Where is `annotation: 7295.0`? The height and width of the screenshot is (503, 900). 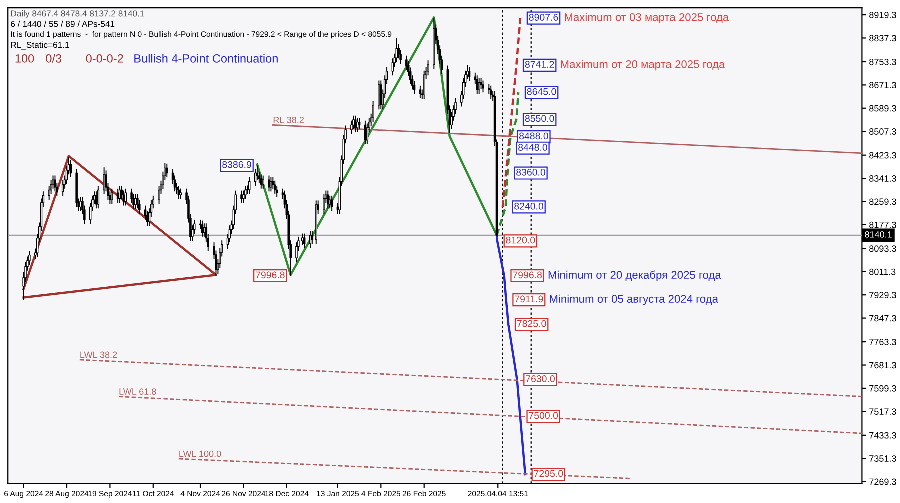 annotation: 7295.0 is located at coordinates (549, 474).